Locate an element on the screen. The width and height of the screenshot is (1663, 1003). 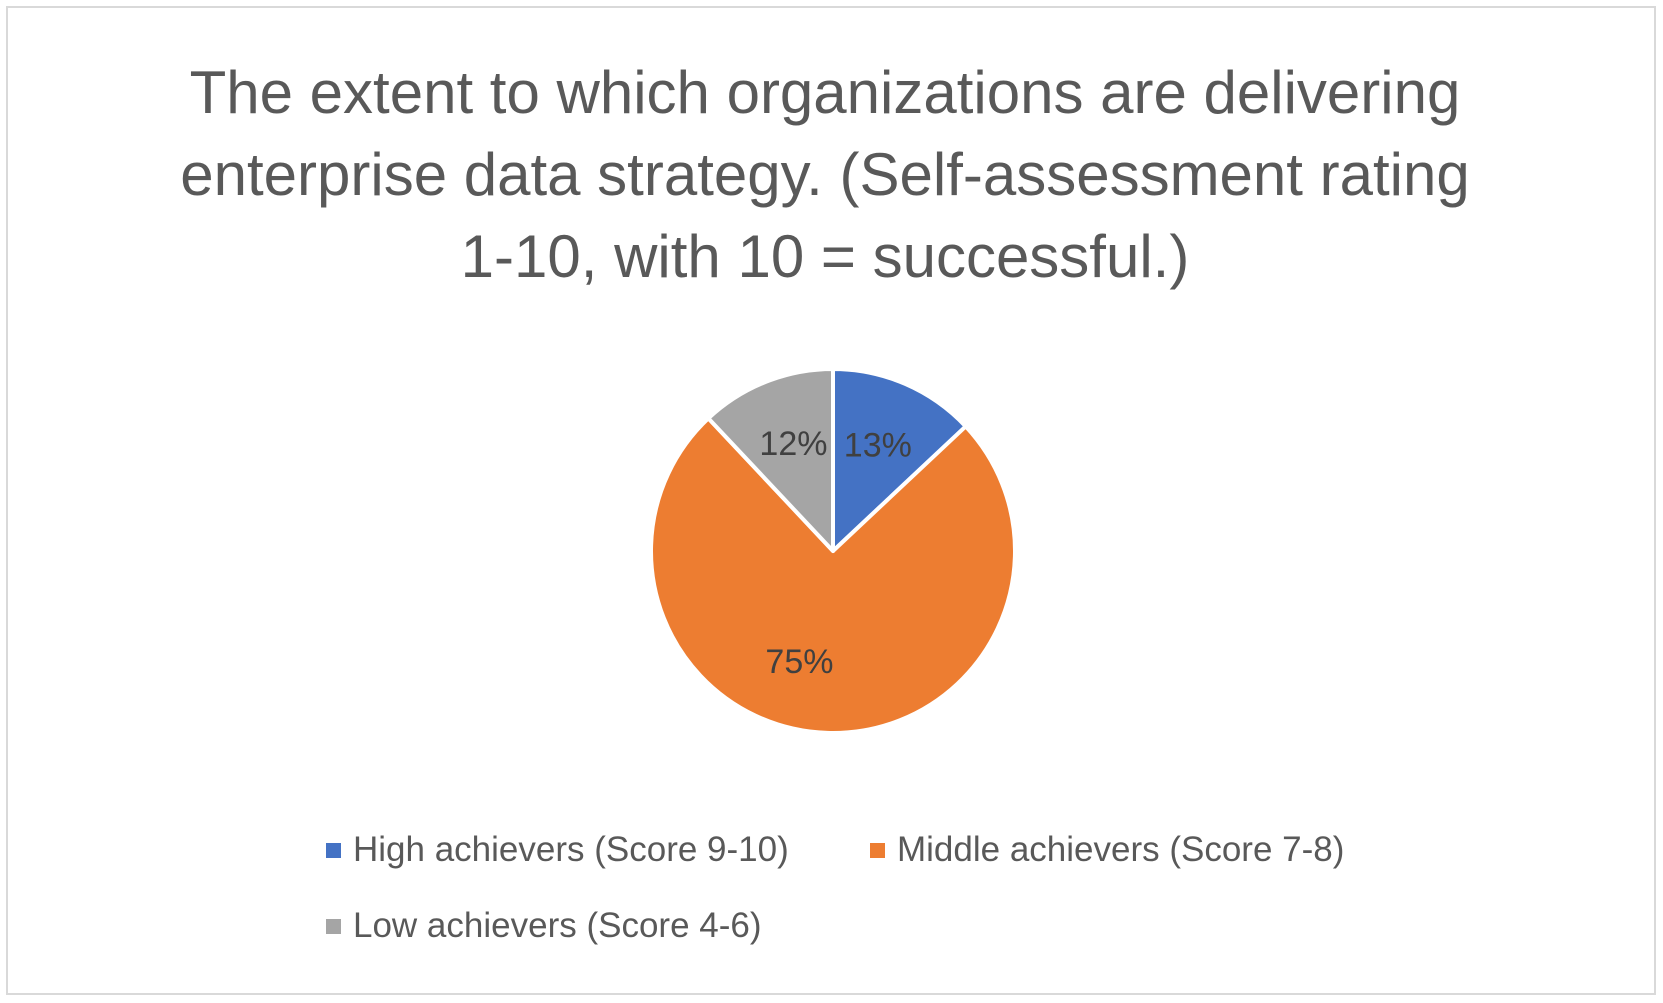
data-label-middle-achievers: 75% is located at coordinates (799, 662).